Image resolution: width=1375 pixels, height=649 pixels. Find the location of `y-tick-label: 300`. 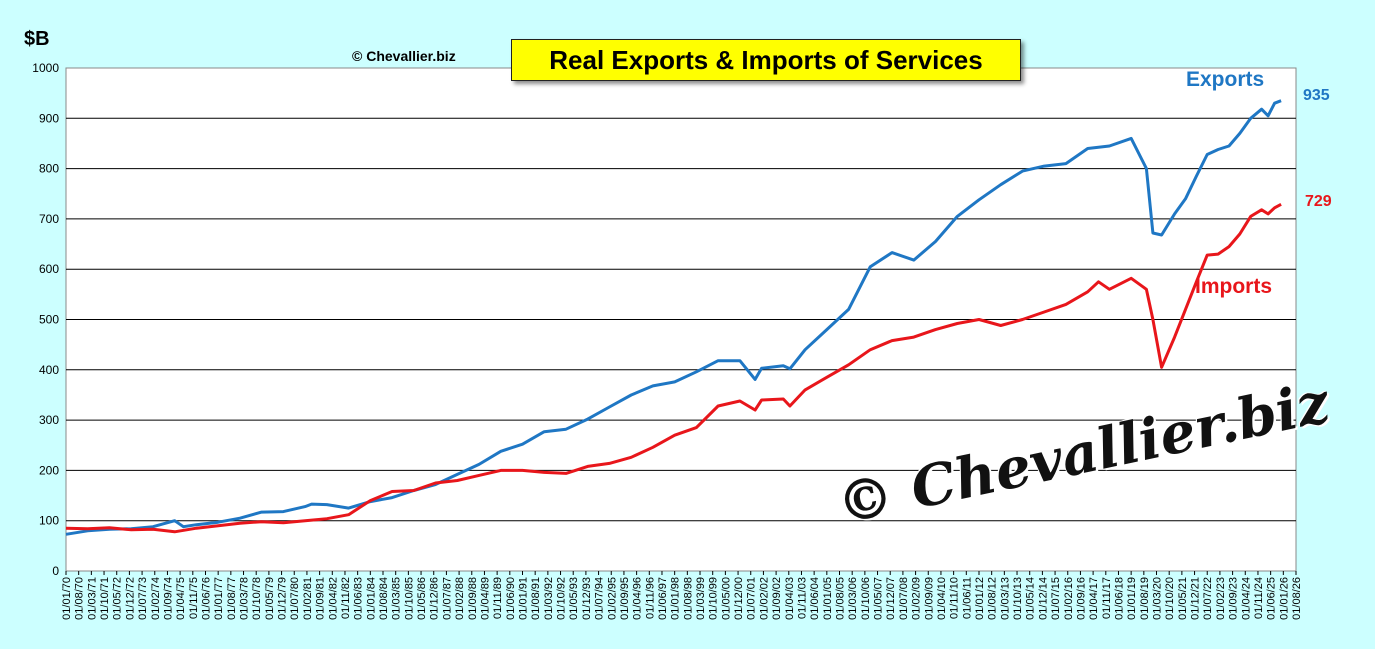

y-tick-label: 300 is located at coordinates (49, 420).